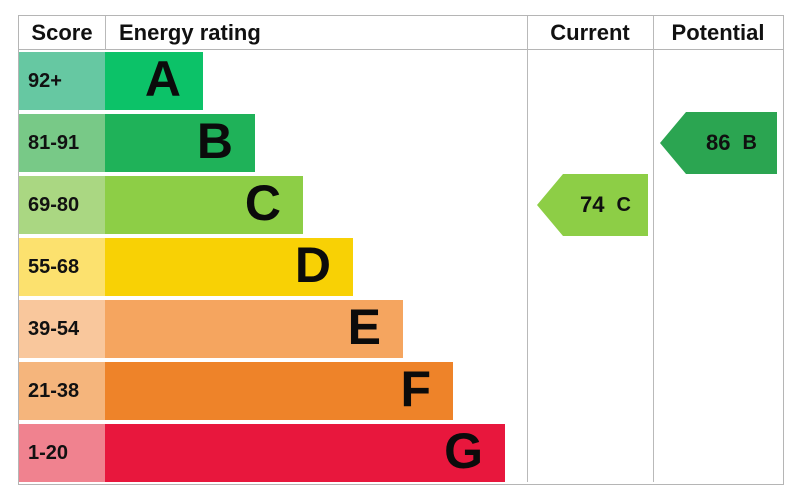  Describe the element at coordinates (279, 391) in the screenshot. I see `band-bar: F` at that location.